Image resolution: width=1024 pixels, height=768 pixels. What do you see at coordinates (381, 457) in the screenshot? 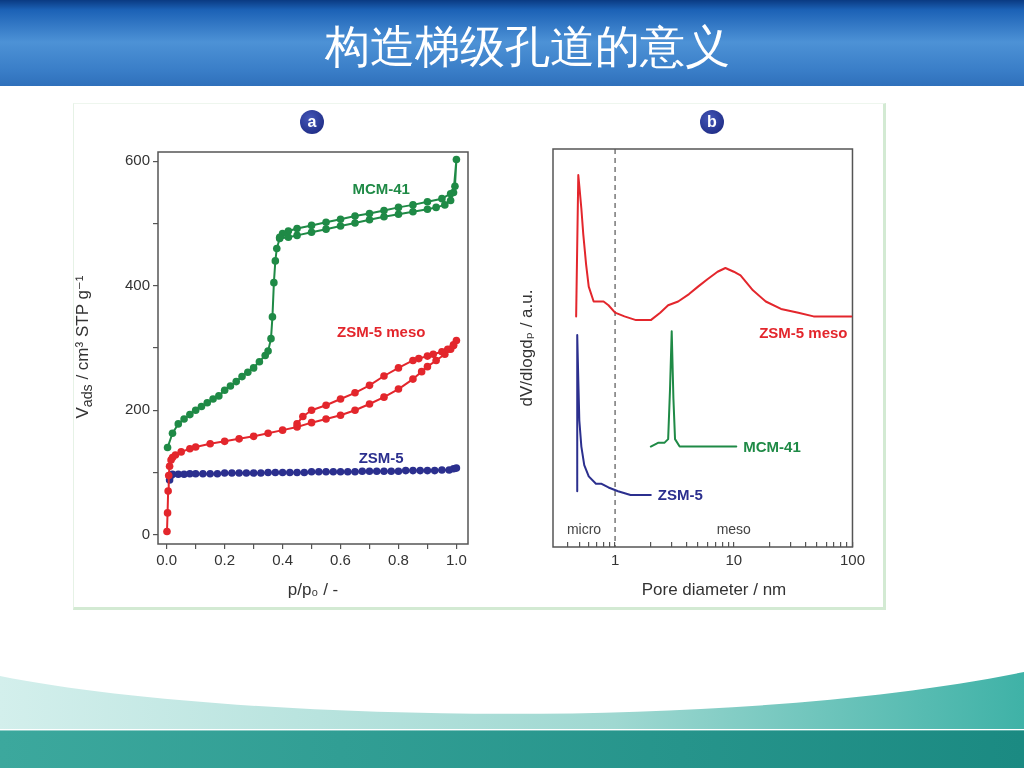
I see `series-label: ZSM-5` at bounding box center [381, 457].